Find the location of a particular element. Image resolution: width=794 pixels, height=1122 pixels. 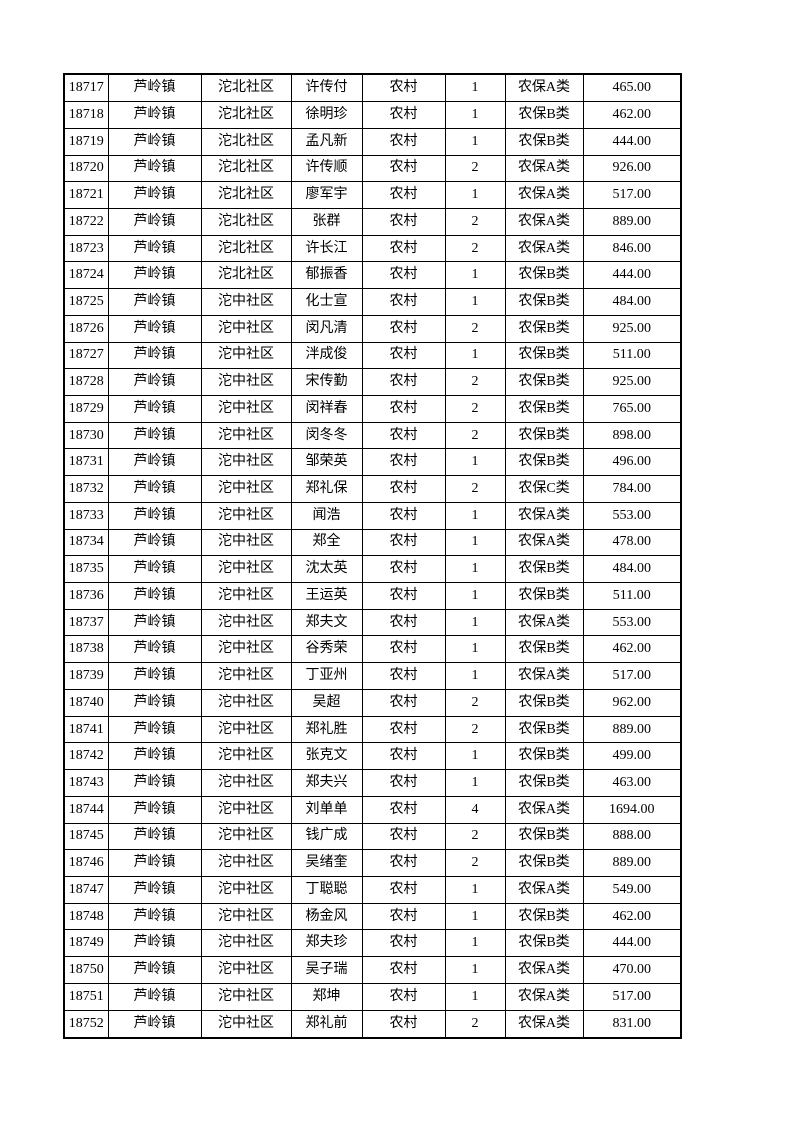

table-row: 18744 芦岭镇 沱中社区 刘单单 农村 4 农保A类 1694.00 is located at coordinates (372, 809).